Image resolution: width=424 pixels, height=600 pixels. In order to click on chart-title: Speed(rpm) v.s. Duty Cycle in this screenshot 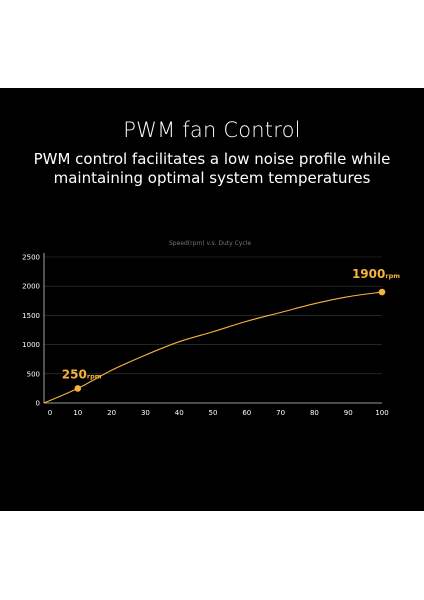, I will do `click(210, 243)`.